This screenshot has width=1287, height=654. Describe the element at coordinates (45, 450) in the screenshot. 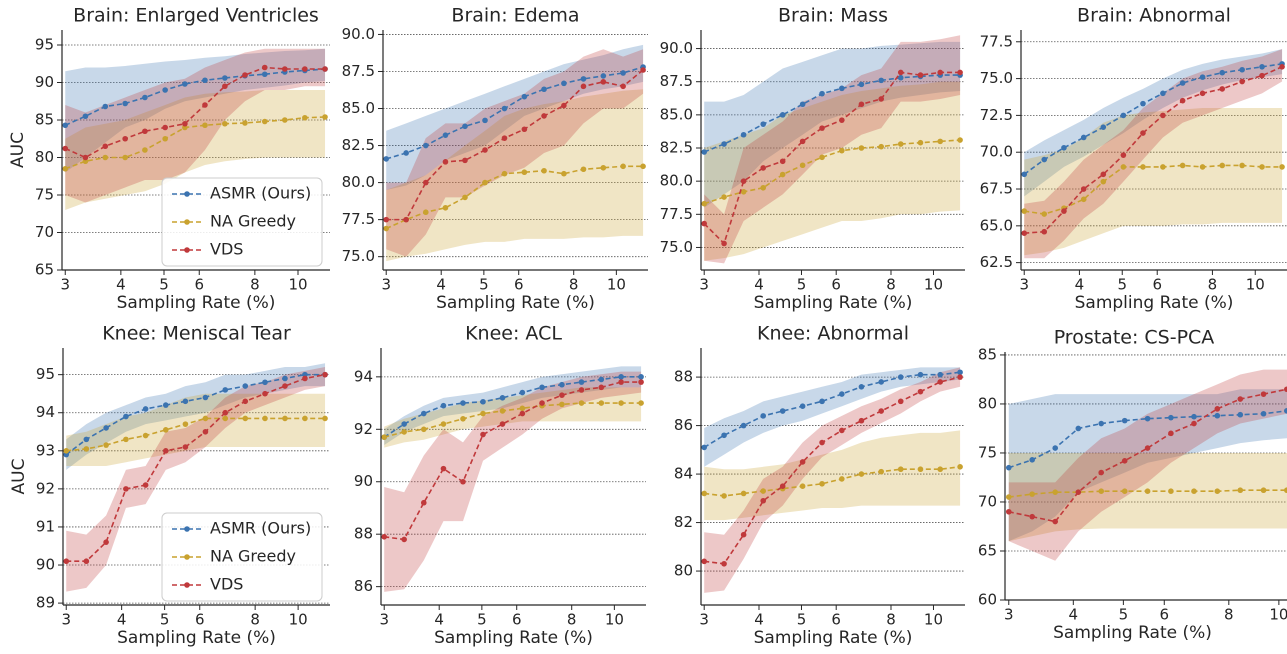

I see `y-tick-label: 93` at that location.